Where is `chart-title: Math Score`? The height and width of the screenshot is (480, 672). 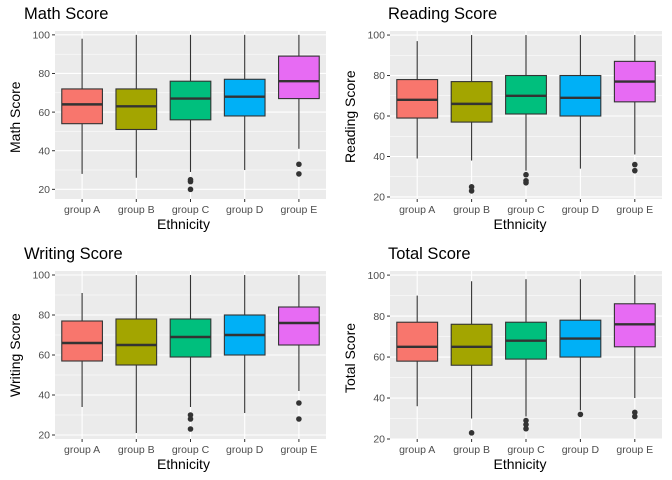
chart-title: Math Score is located at coordinates (66, 14).